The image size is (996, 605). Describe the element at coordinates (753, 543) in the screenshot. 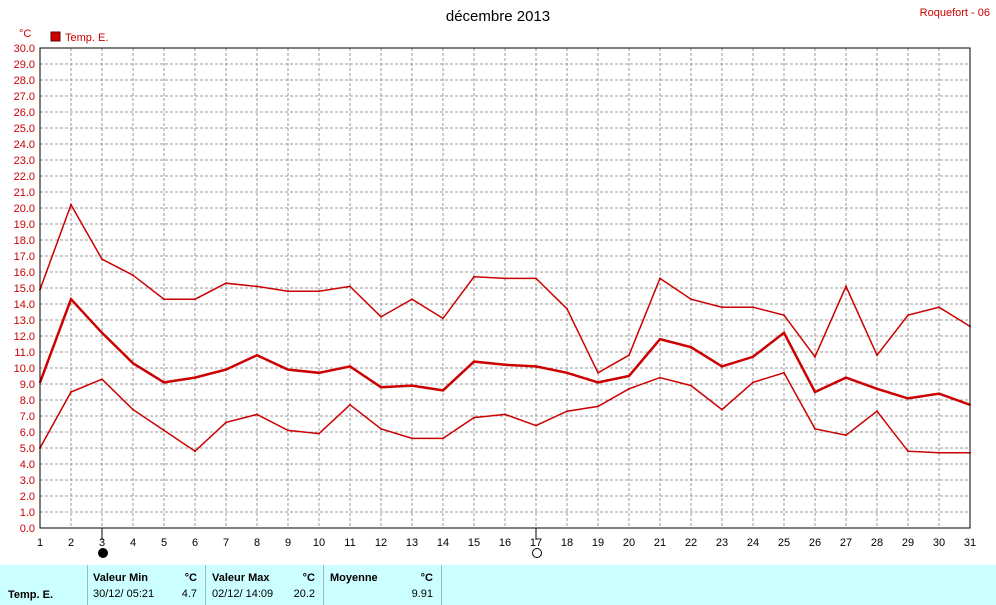

I see `x-tick-label: 24` at that location.